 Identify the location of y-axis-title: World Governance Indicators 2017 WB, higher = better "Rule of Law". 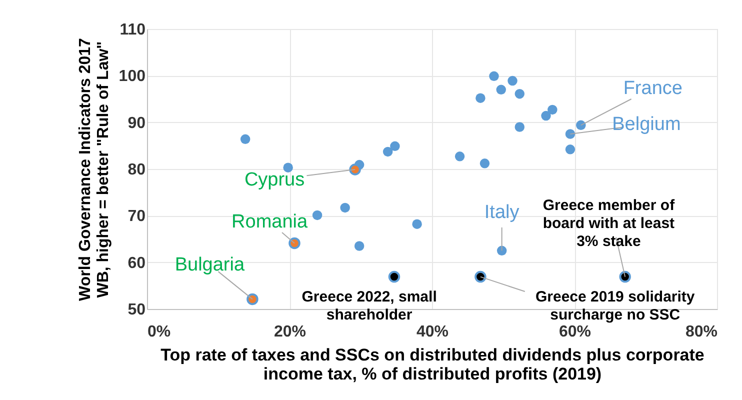
(94, 169).